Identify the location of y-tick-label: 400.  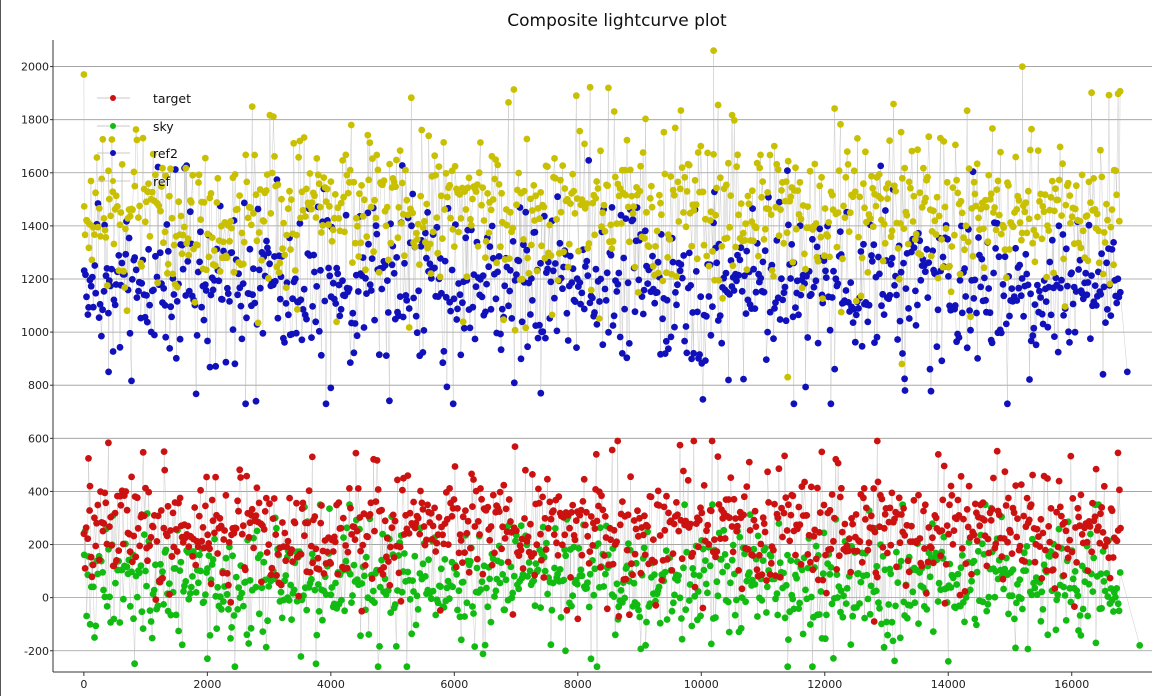
(38, 491).